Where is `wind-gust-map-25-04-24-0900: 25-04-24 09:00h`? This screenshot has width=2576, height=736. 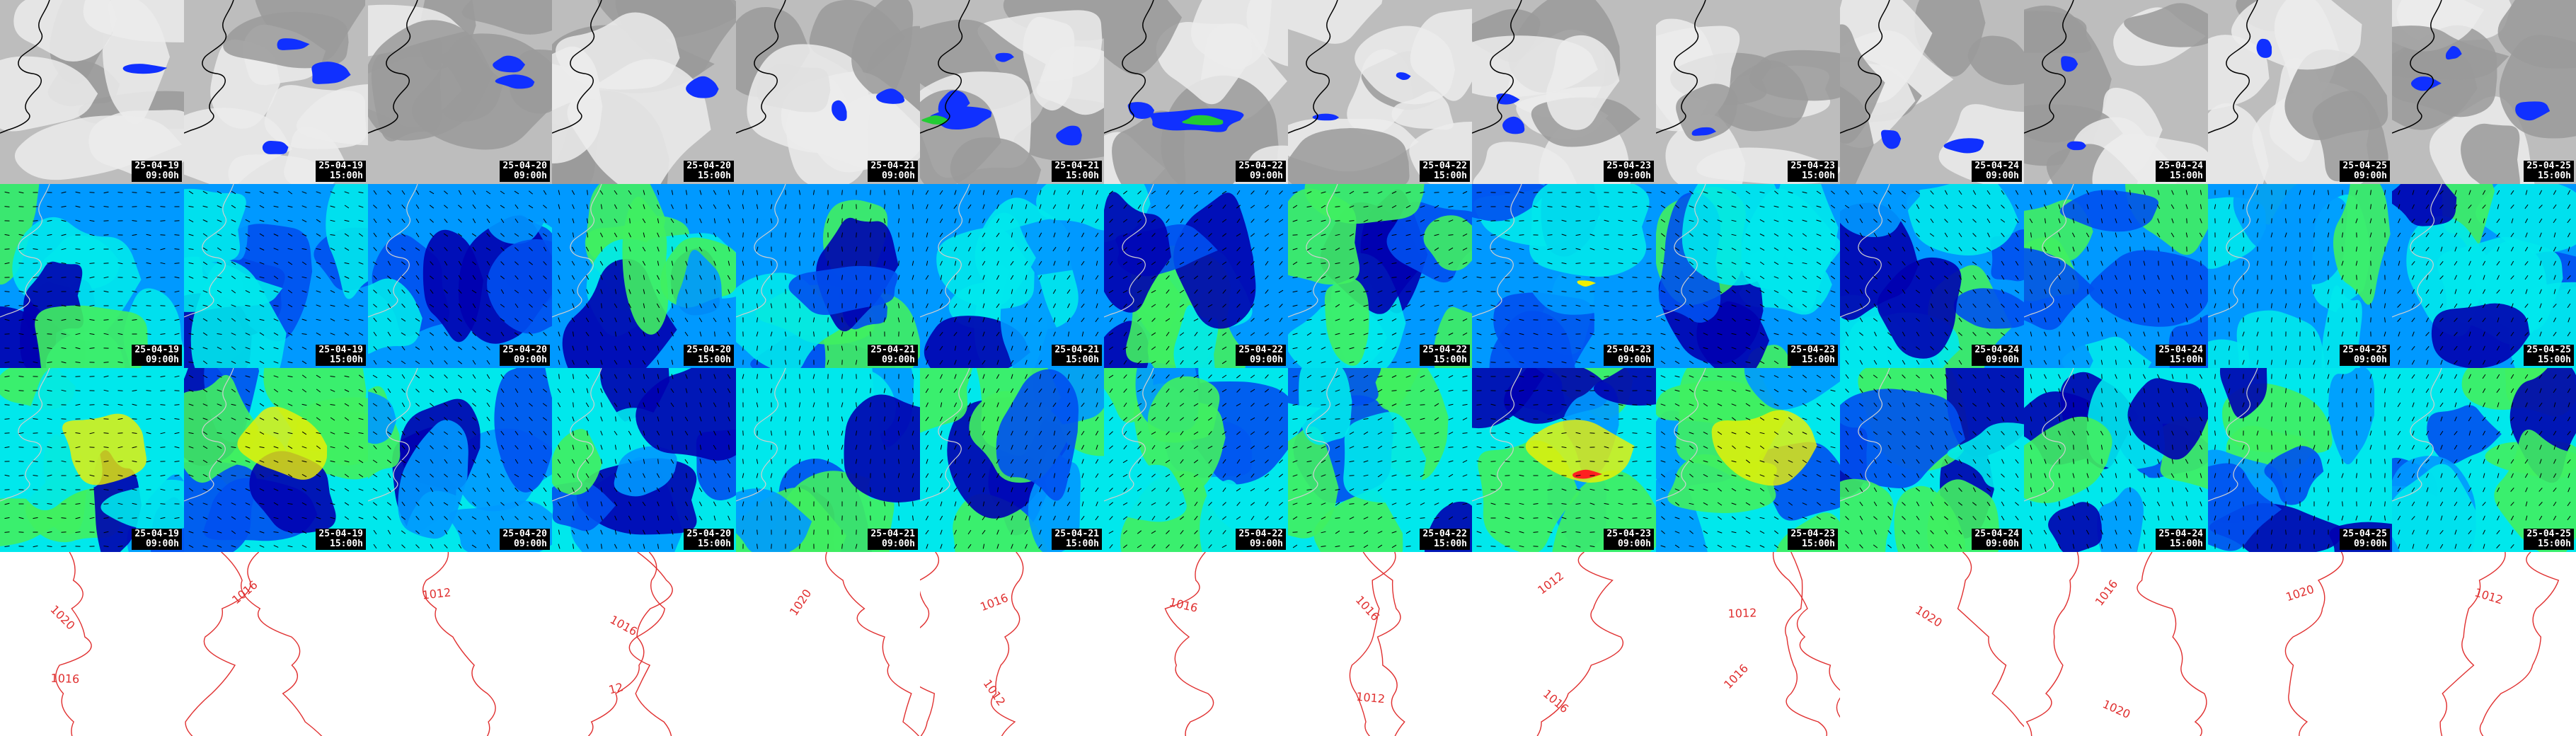
wind-gust-map-25-04-24-0900: 25-04-24 09:00h is located at coordinates (1932, 460).